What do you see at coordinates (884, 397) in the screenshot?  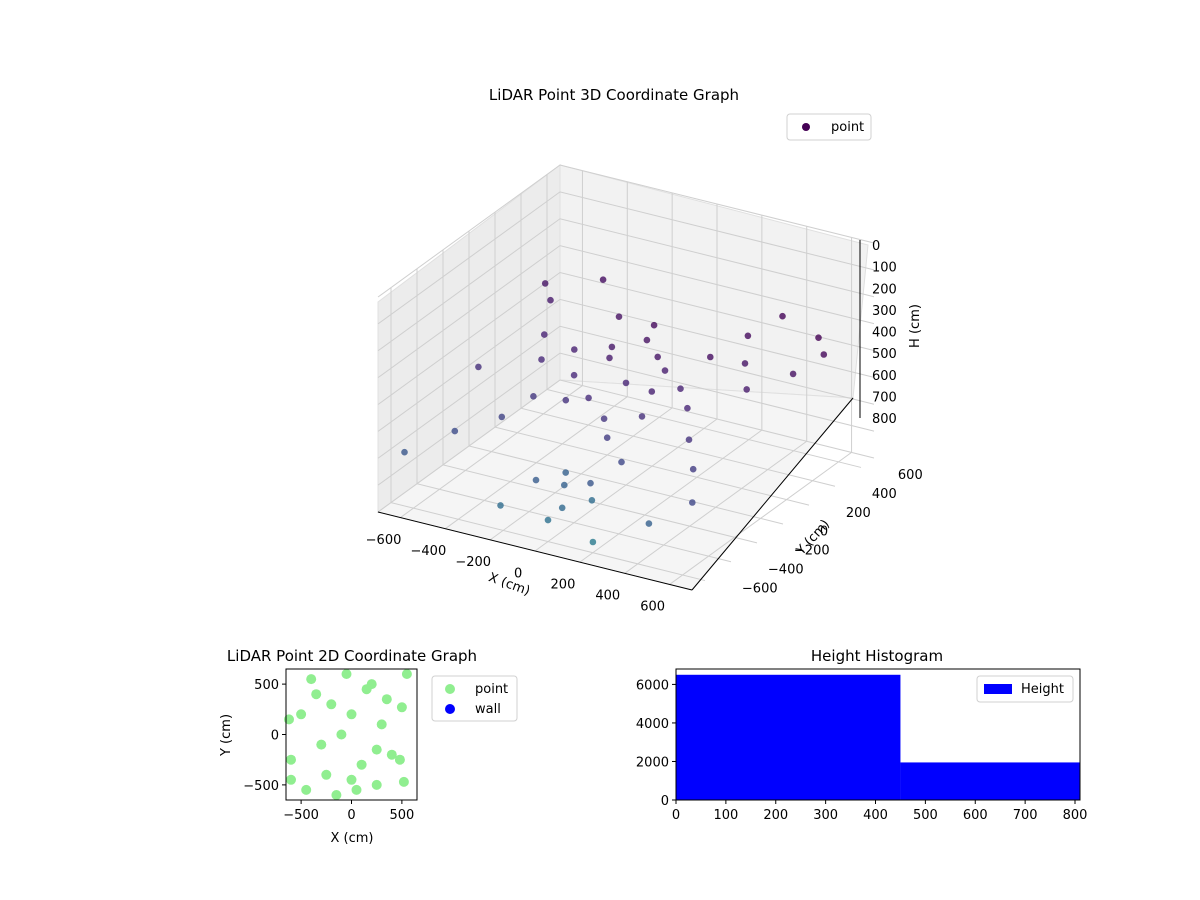 I see `z-tick-label: 700` at bounding box center [884, 397].